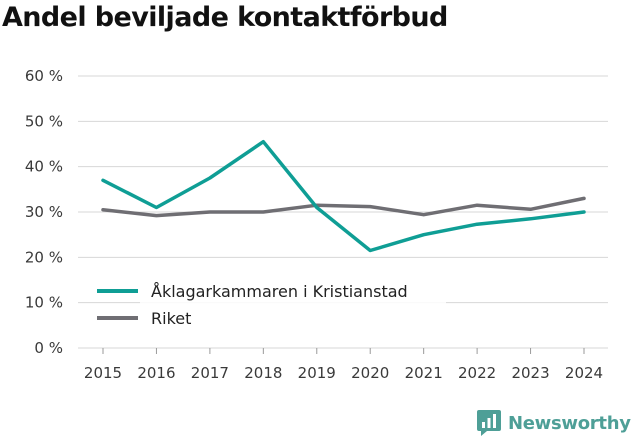 This screenshot has height=439, width=631. What do you see at coordinates (317, 373) in the screenshot?
I see `x-tick-label: 2019` at bounding box center [317, 373].